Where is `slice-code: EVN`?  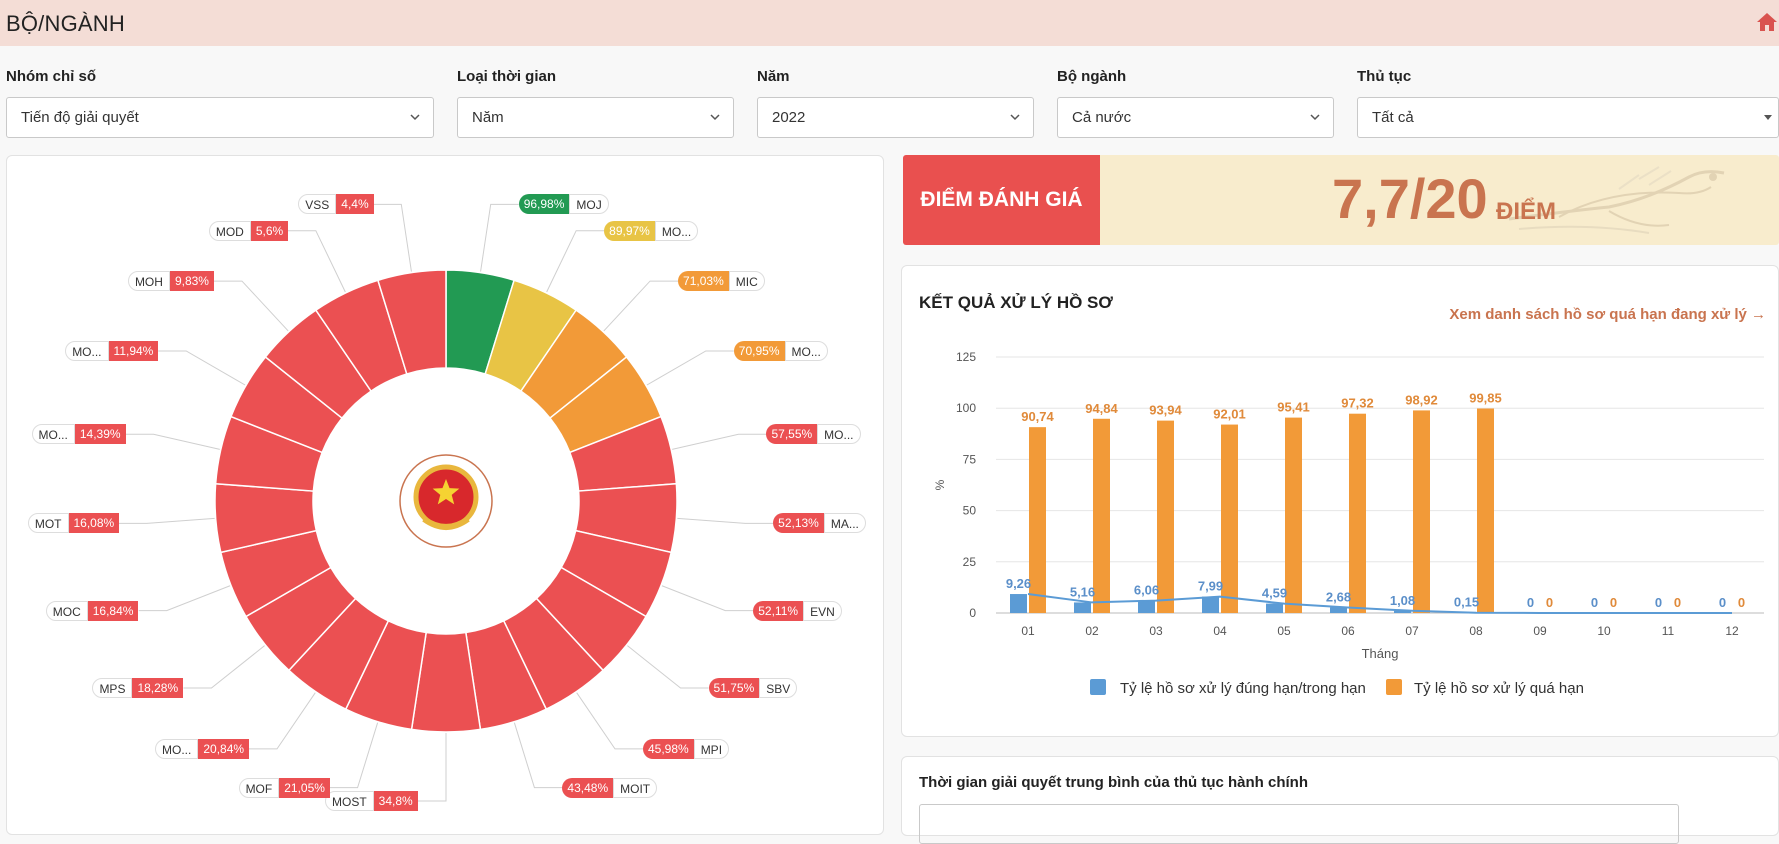 slice-code: EVN is located at coordinates (822, 611).